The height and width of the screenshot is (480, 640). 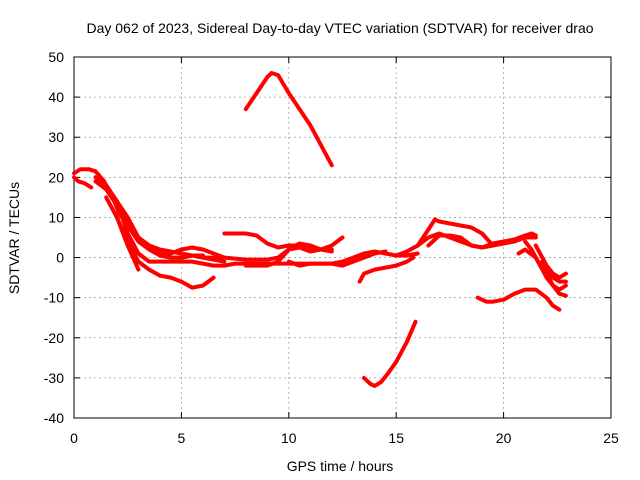 What do you see at coordinates (611, 438) in the screenshot?
I see `x-tick-label: 25` at bounding box center [611, 438].